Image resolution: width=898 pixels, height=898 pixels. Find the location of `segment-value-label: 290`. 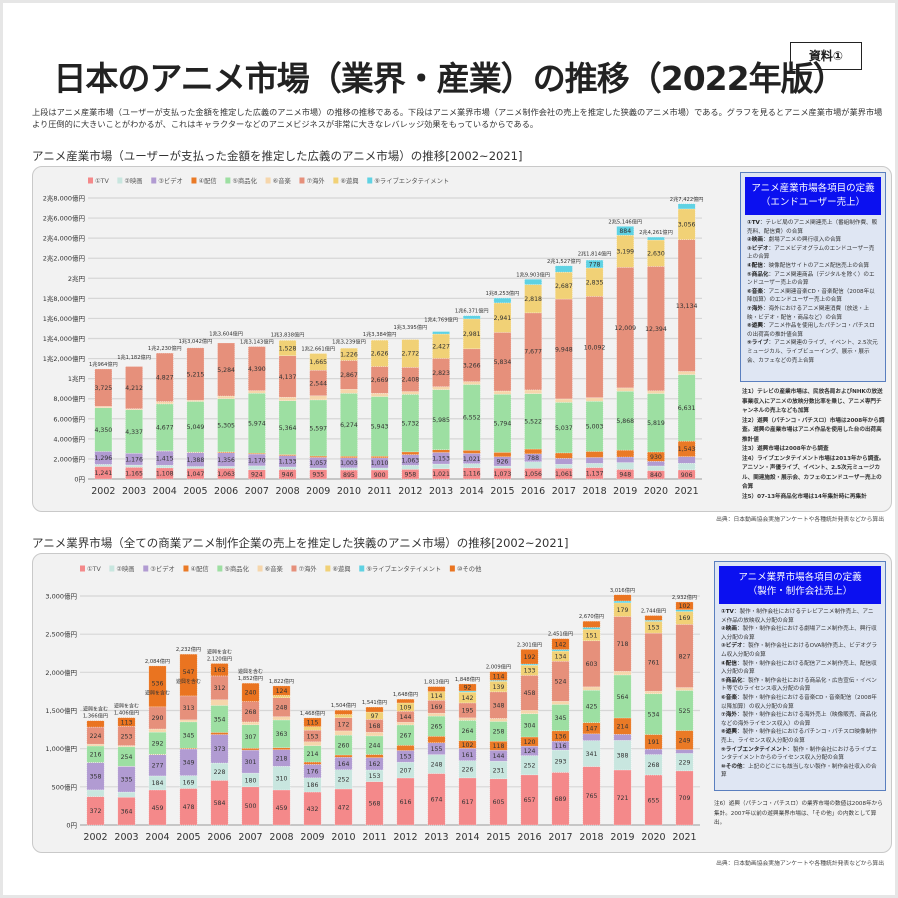

segment-value-label: 290 is located at coordinates (158, 718).